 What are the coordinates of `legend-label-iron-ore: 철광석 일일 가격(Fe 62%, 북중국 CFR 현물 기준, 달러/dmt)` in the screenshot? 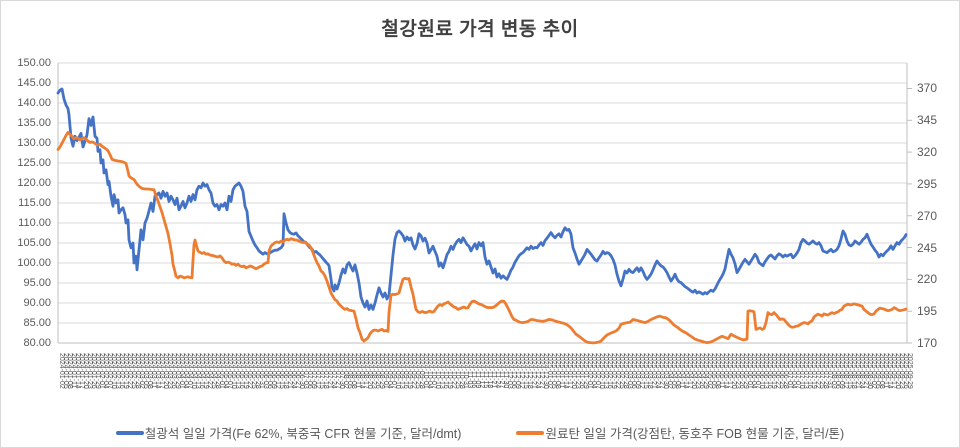 It's located at (303, 434).